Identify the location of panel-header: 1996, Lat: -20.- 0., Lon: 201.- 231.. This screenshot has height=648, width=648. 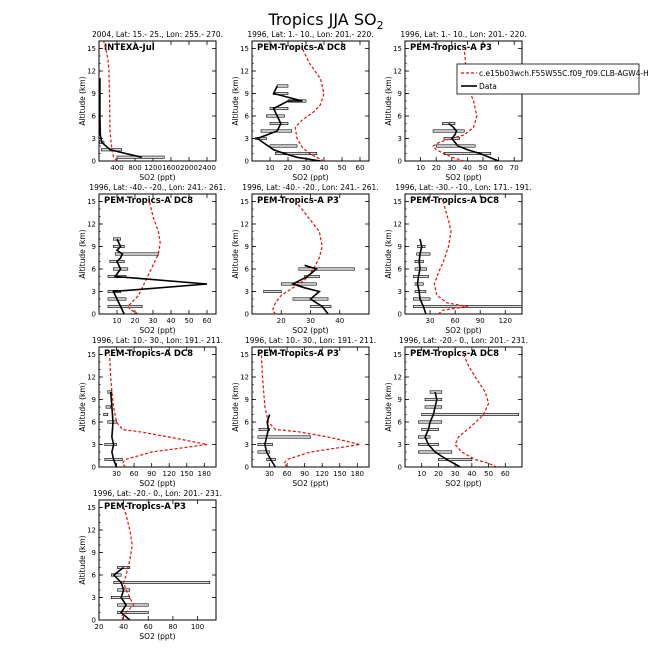
(157, 493).